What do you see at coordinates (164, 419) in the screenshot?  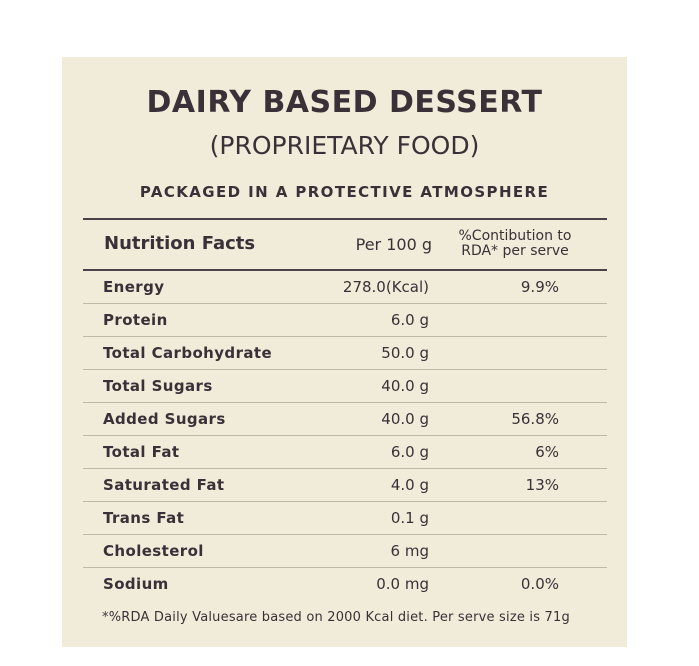 I see `nutrient-name: Added Sugars` at bounding box center [164, 419].